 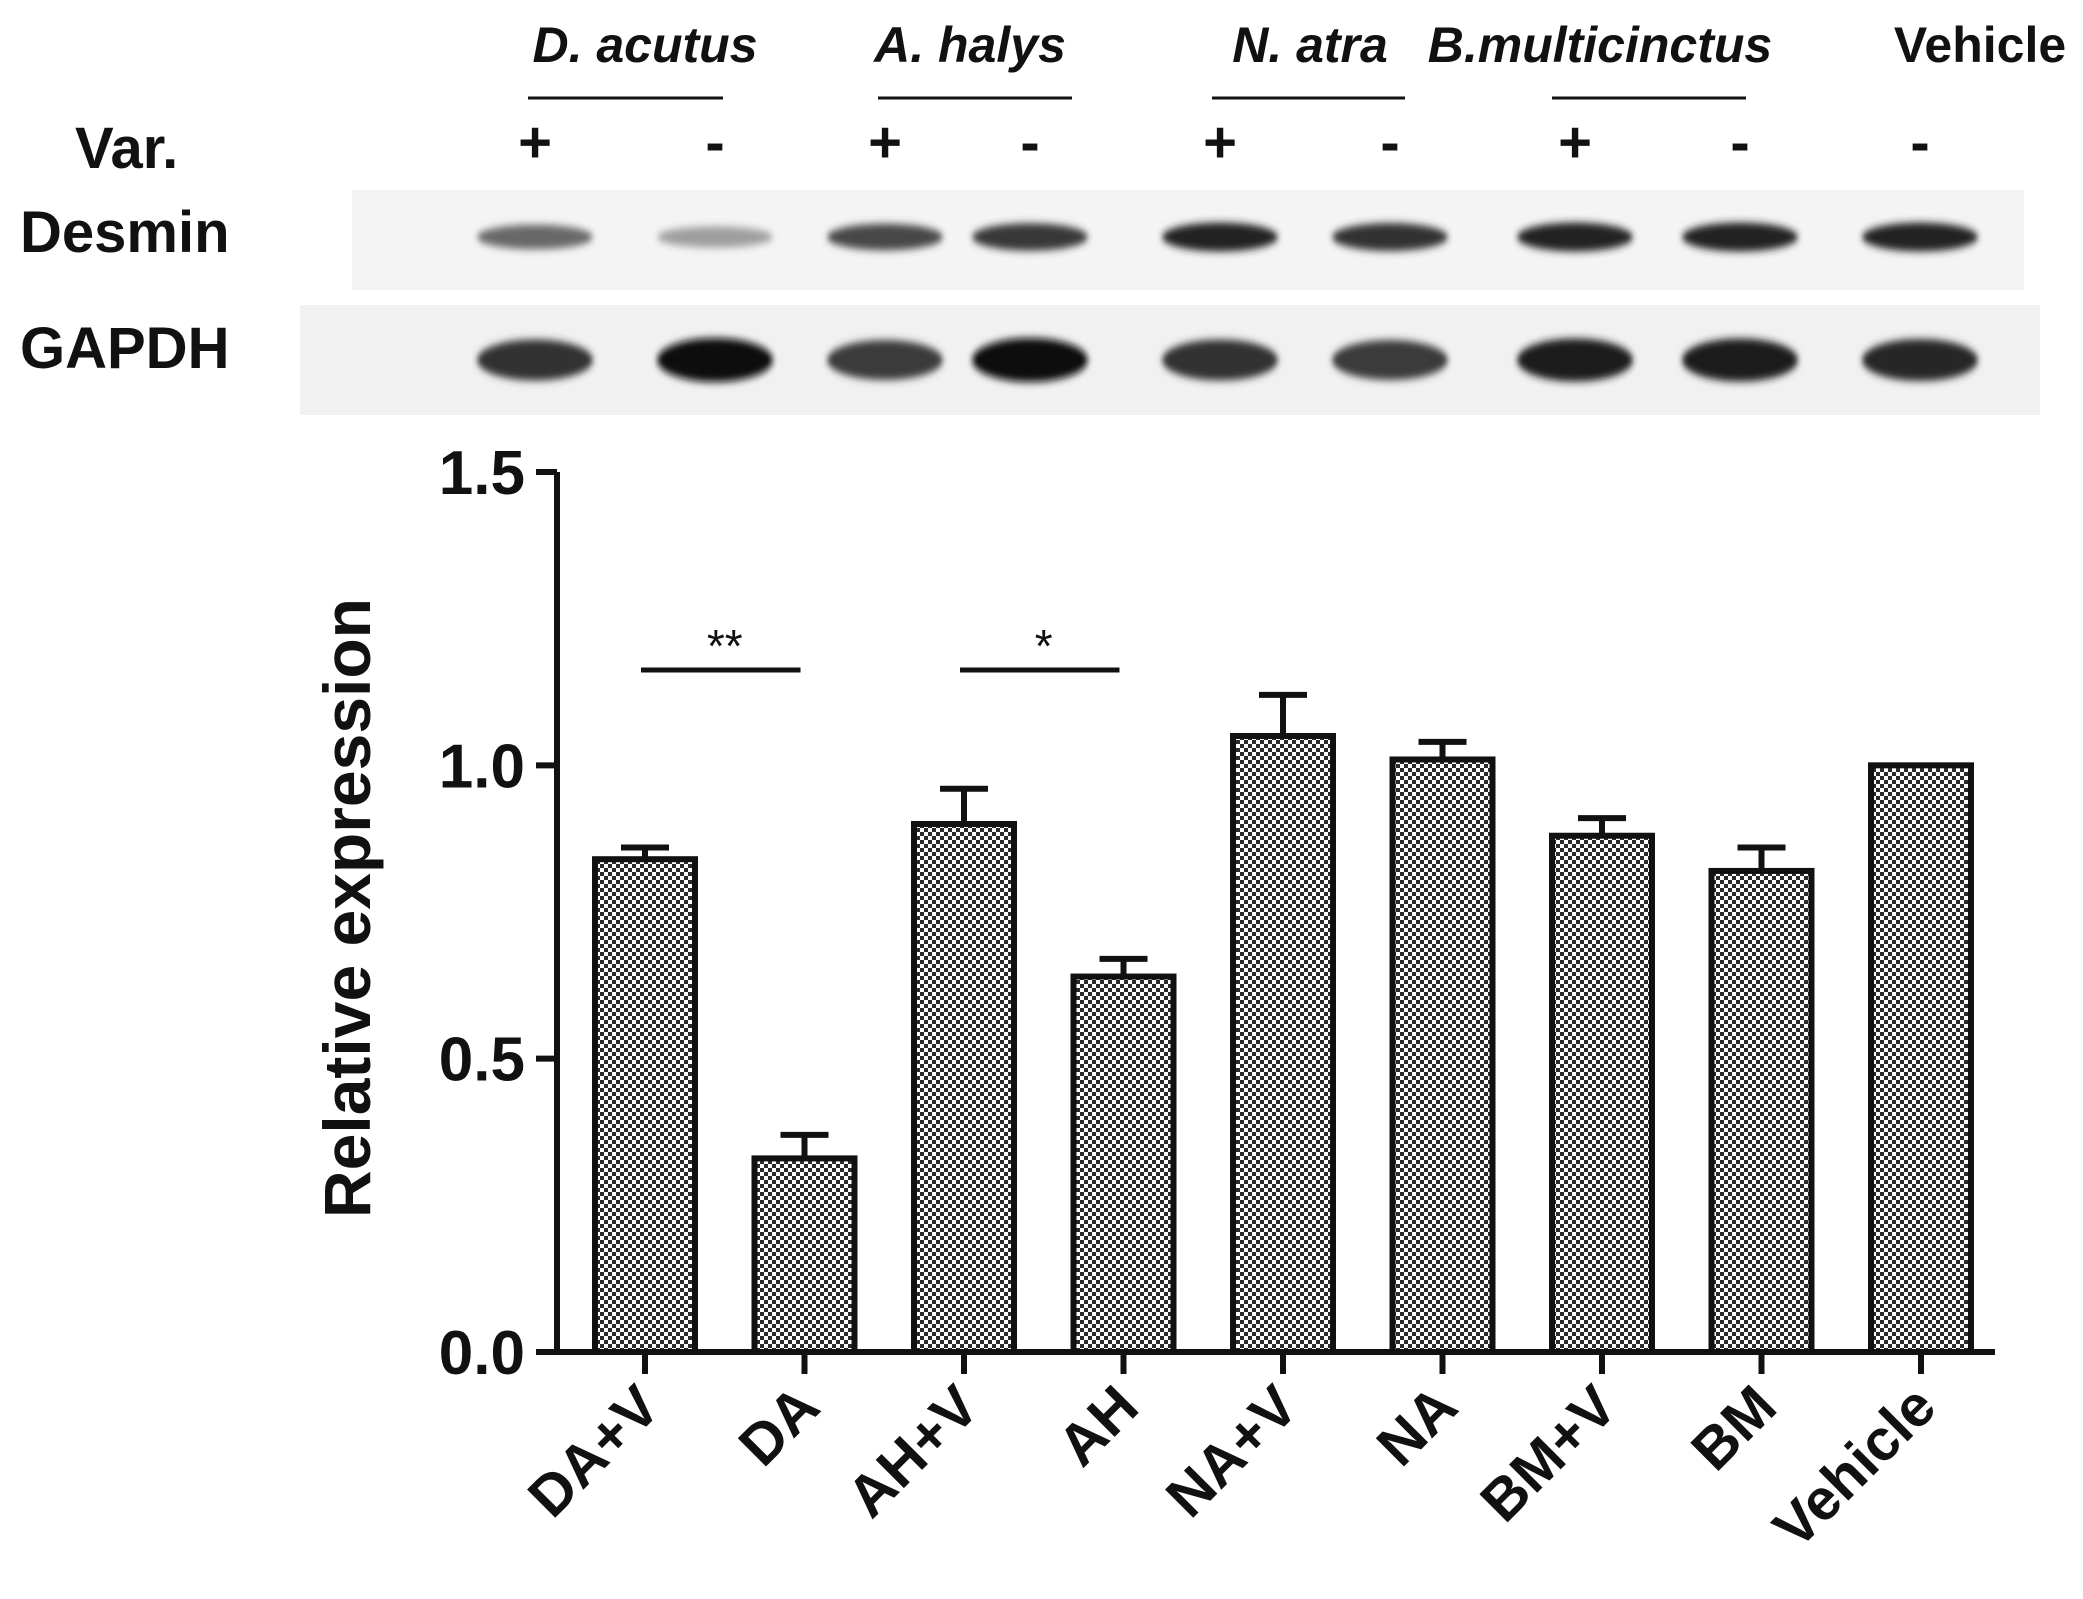 I want to click on var-sign-row: + - + - + - + - -, so click(x=1224, y=142).